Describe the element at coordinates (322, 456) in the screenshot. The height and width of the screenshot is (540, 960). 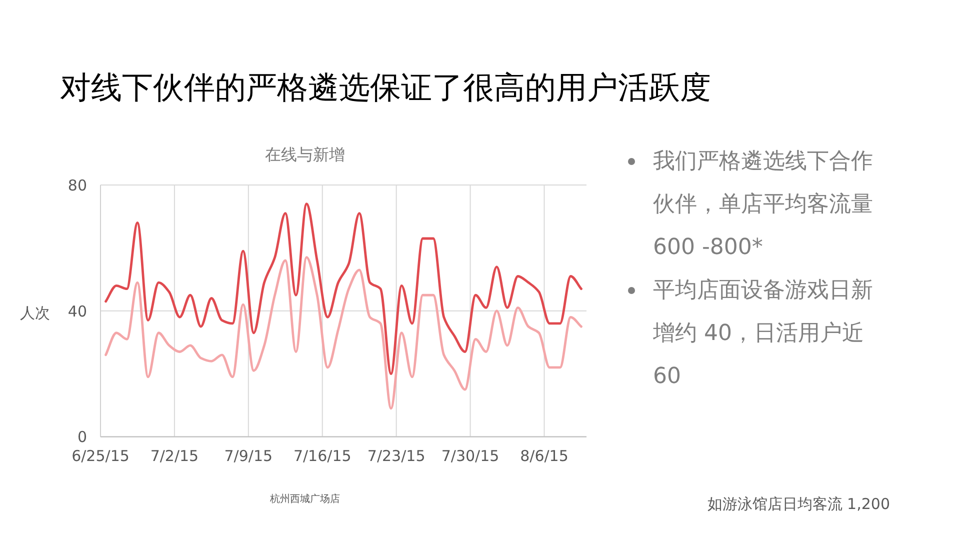
I see `x-tick-label: 7/16/15` at that location.